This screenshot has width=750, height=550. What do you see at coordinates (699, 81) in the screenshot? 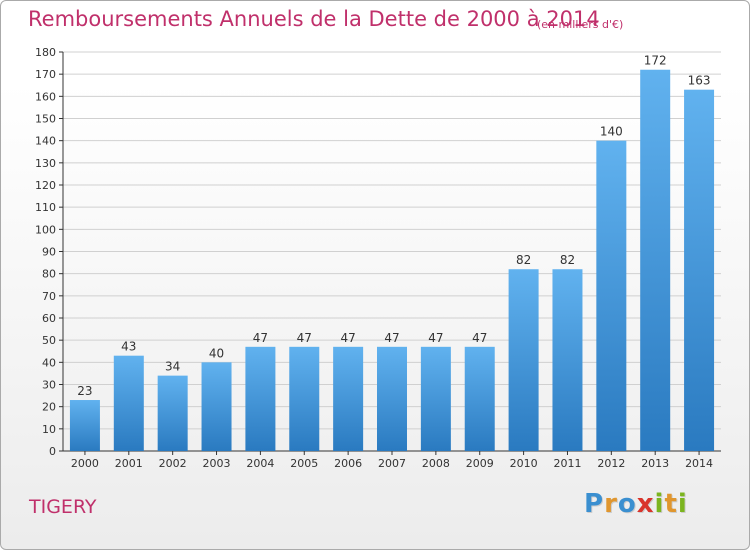
I see `data-label: 163` at bounding box center [699, 81].